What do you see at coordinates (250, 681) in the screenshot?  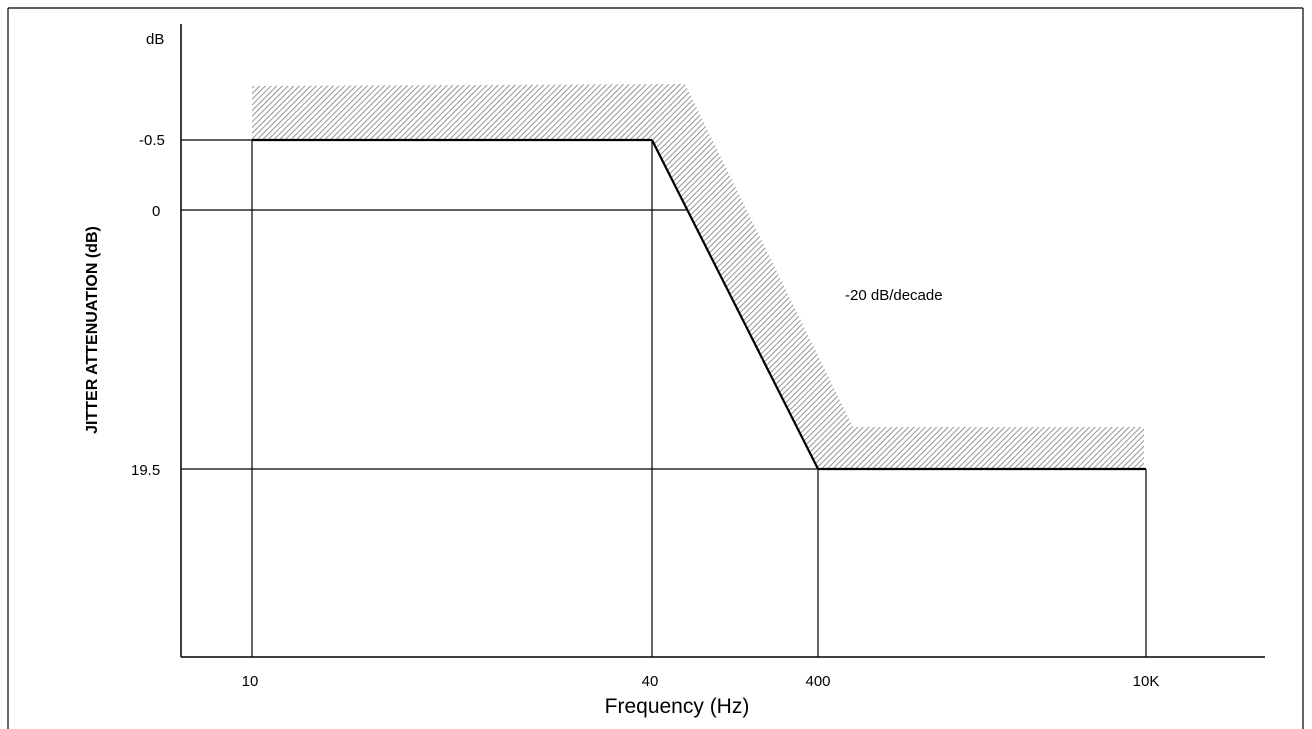 I see `x-tick-label: 10` at bounding box center [250, 681].